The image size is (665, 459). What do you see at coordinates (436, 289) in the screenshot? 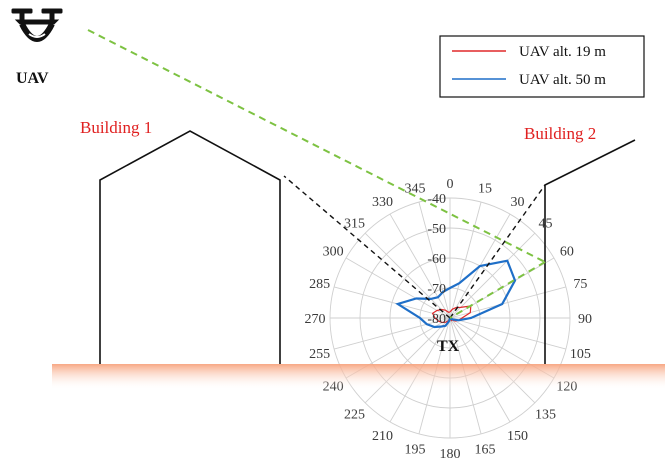
I see `radial-tick-label: -70` at bounding box center [436, 289].